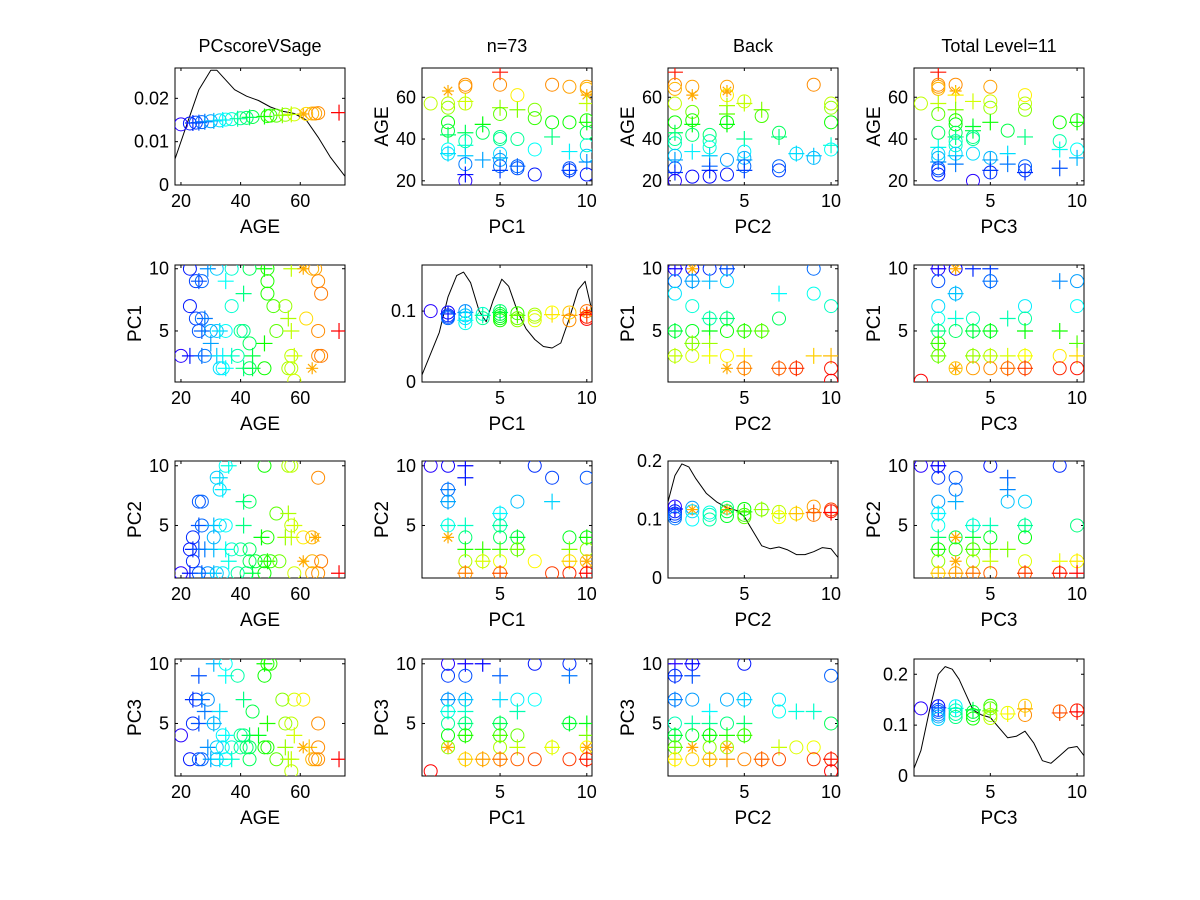 Image resolution: width=1200 pixels, height=900 pixels. What do you see at coordinates (135, 323) in the screenshot?
I see `y-axis-label: PC1` at bounding box center [135, 323].